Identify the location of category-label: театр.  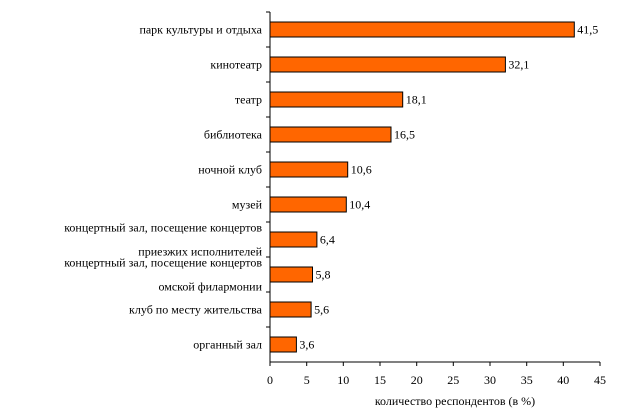
(248, 100).